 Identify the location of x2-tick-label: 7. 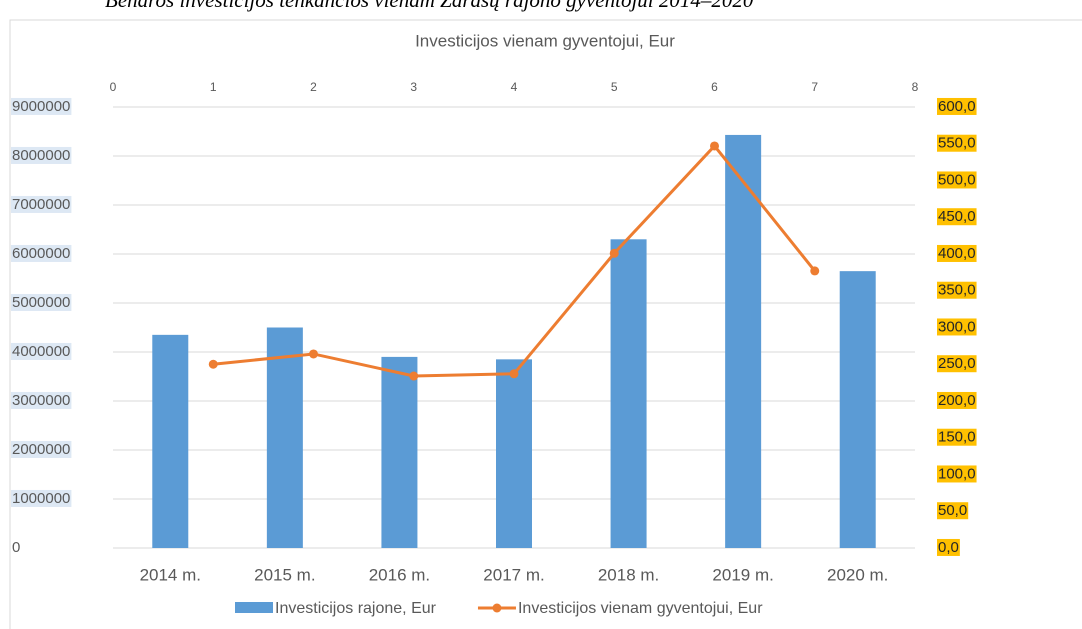
(814, 87).